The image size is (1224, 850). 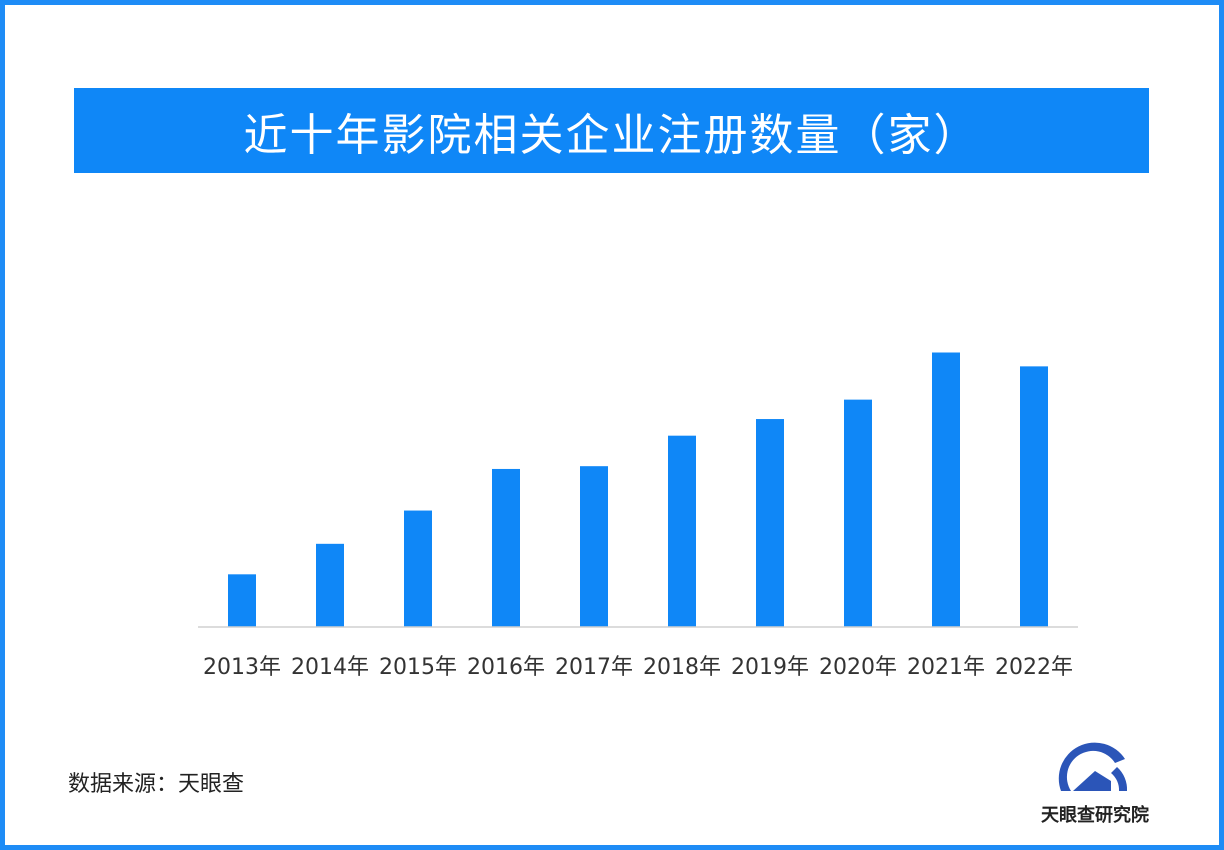 I want to click on x-tick-label: 2022年, so click(x=1034, y=667).